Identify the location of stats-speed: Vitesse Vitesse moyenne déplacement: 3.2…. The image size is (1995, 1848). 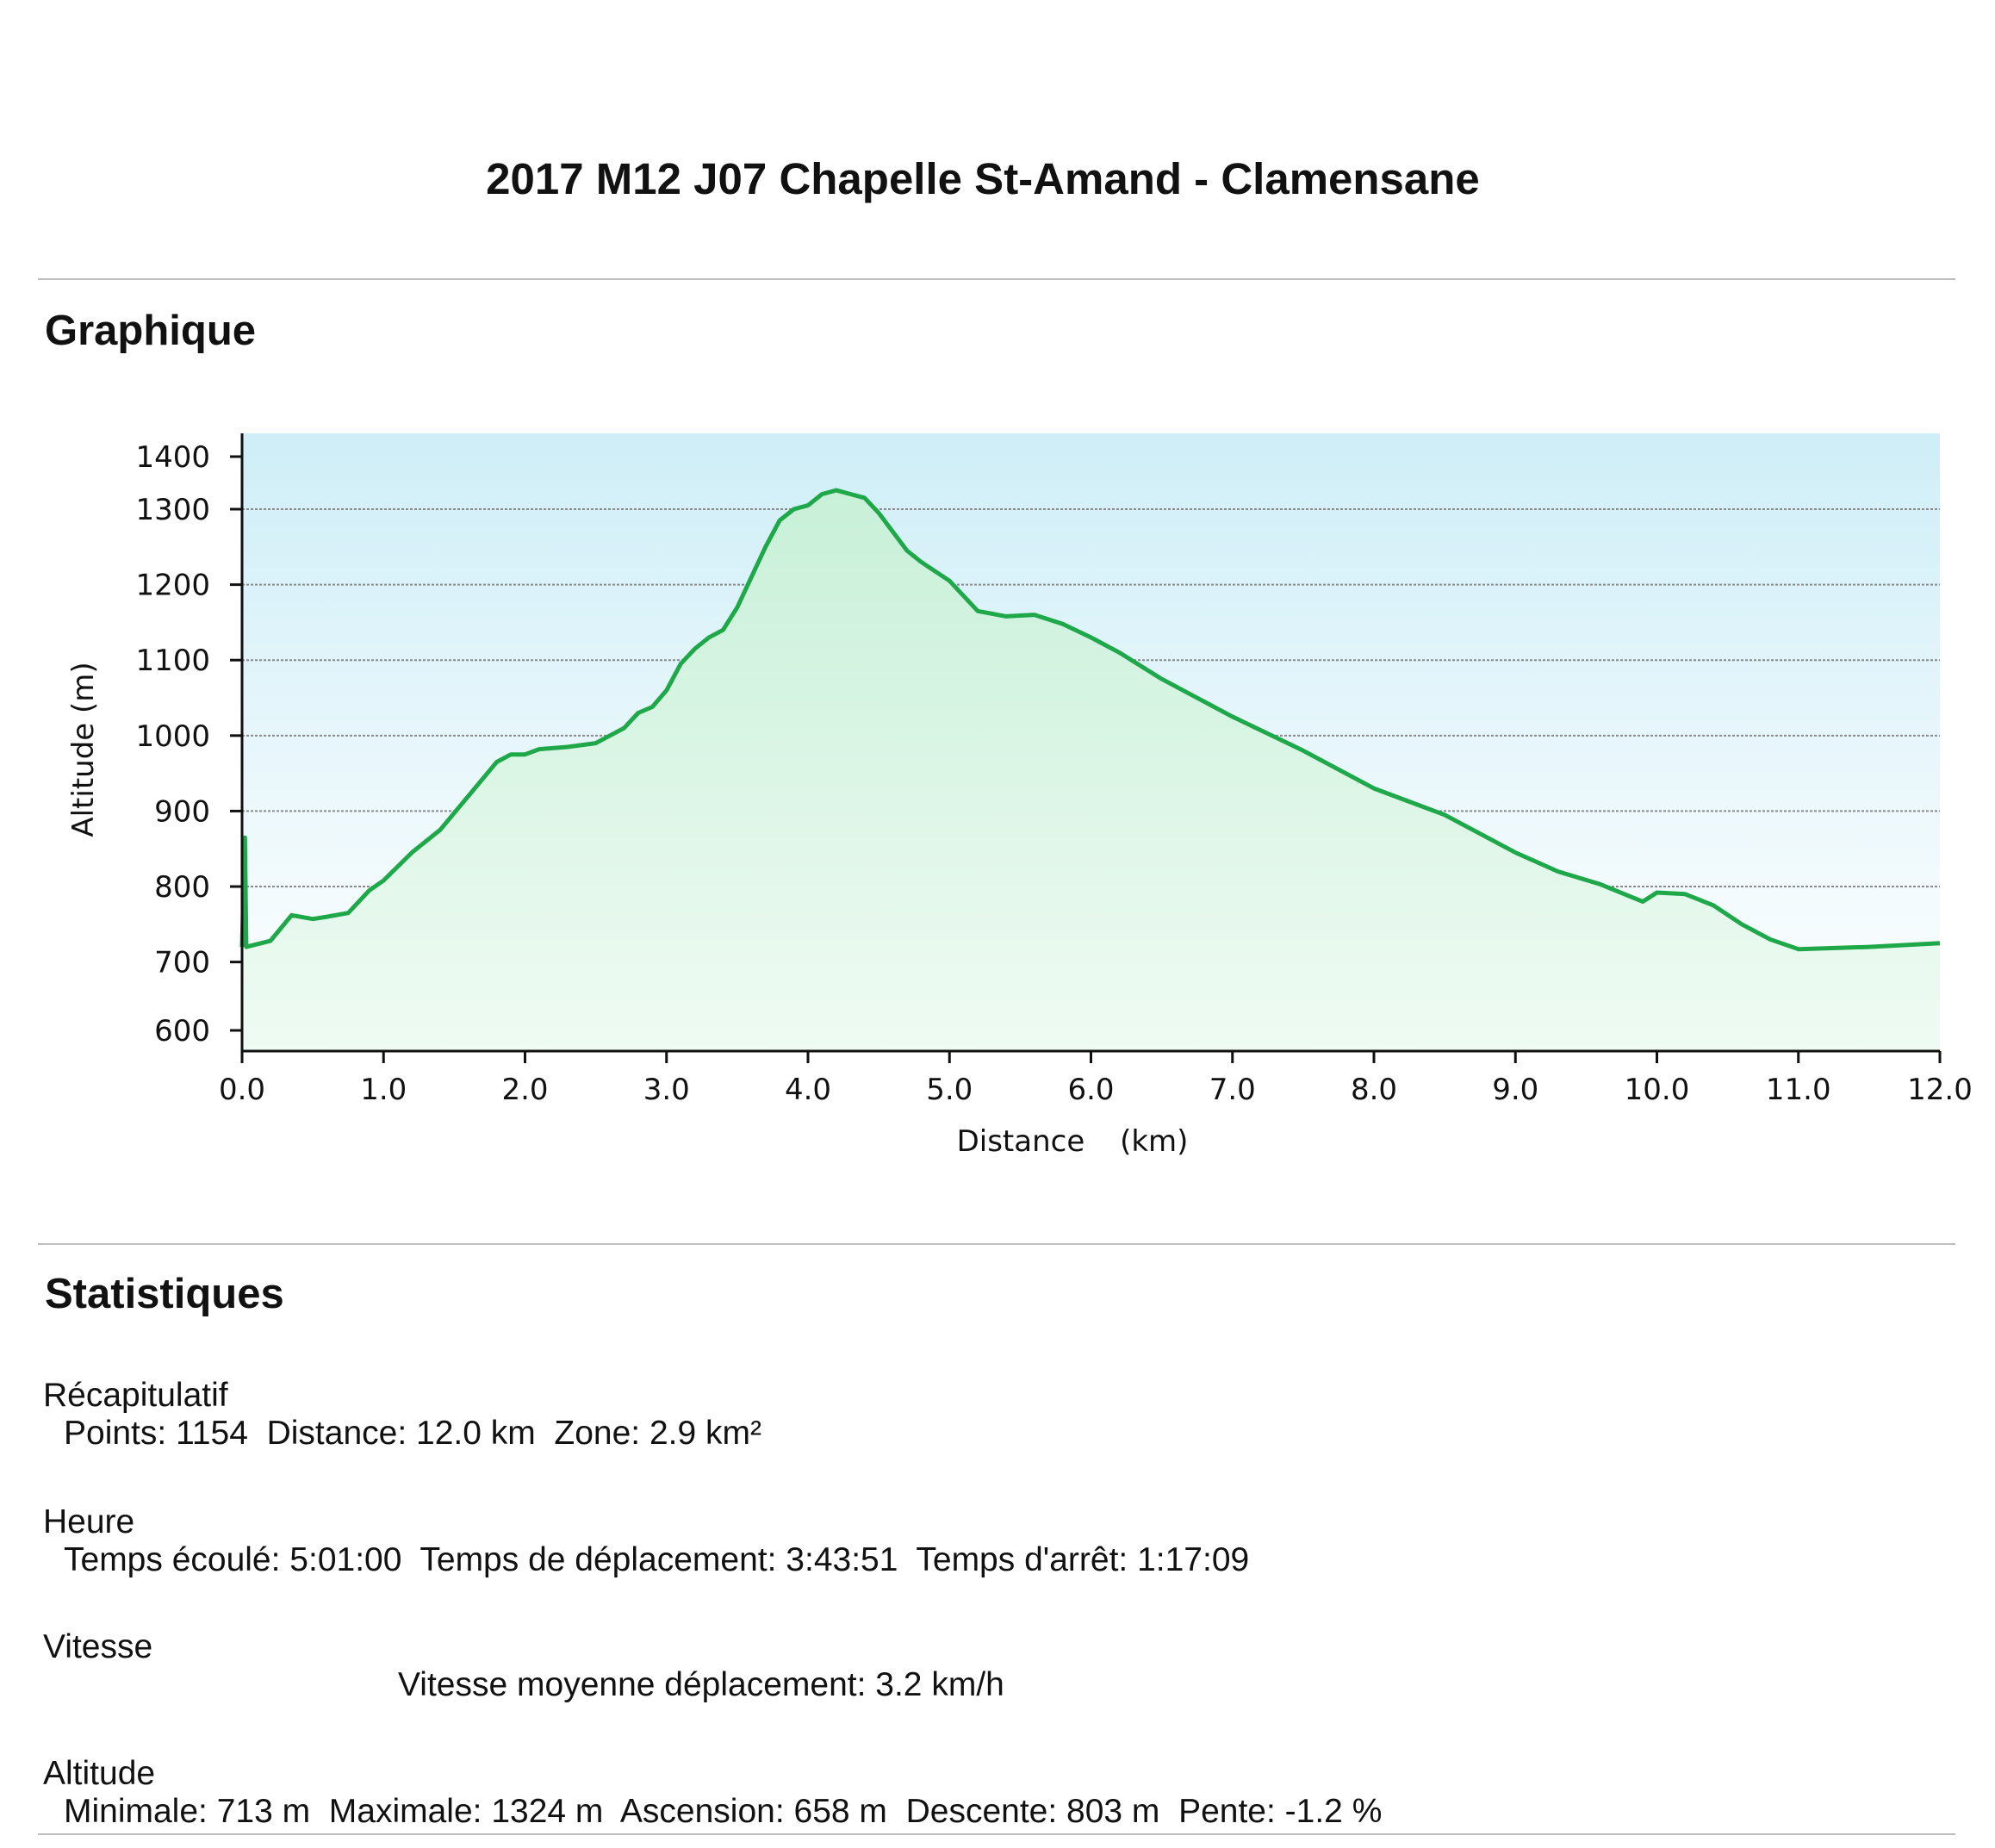
(523, 1666).